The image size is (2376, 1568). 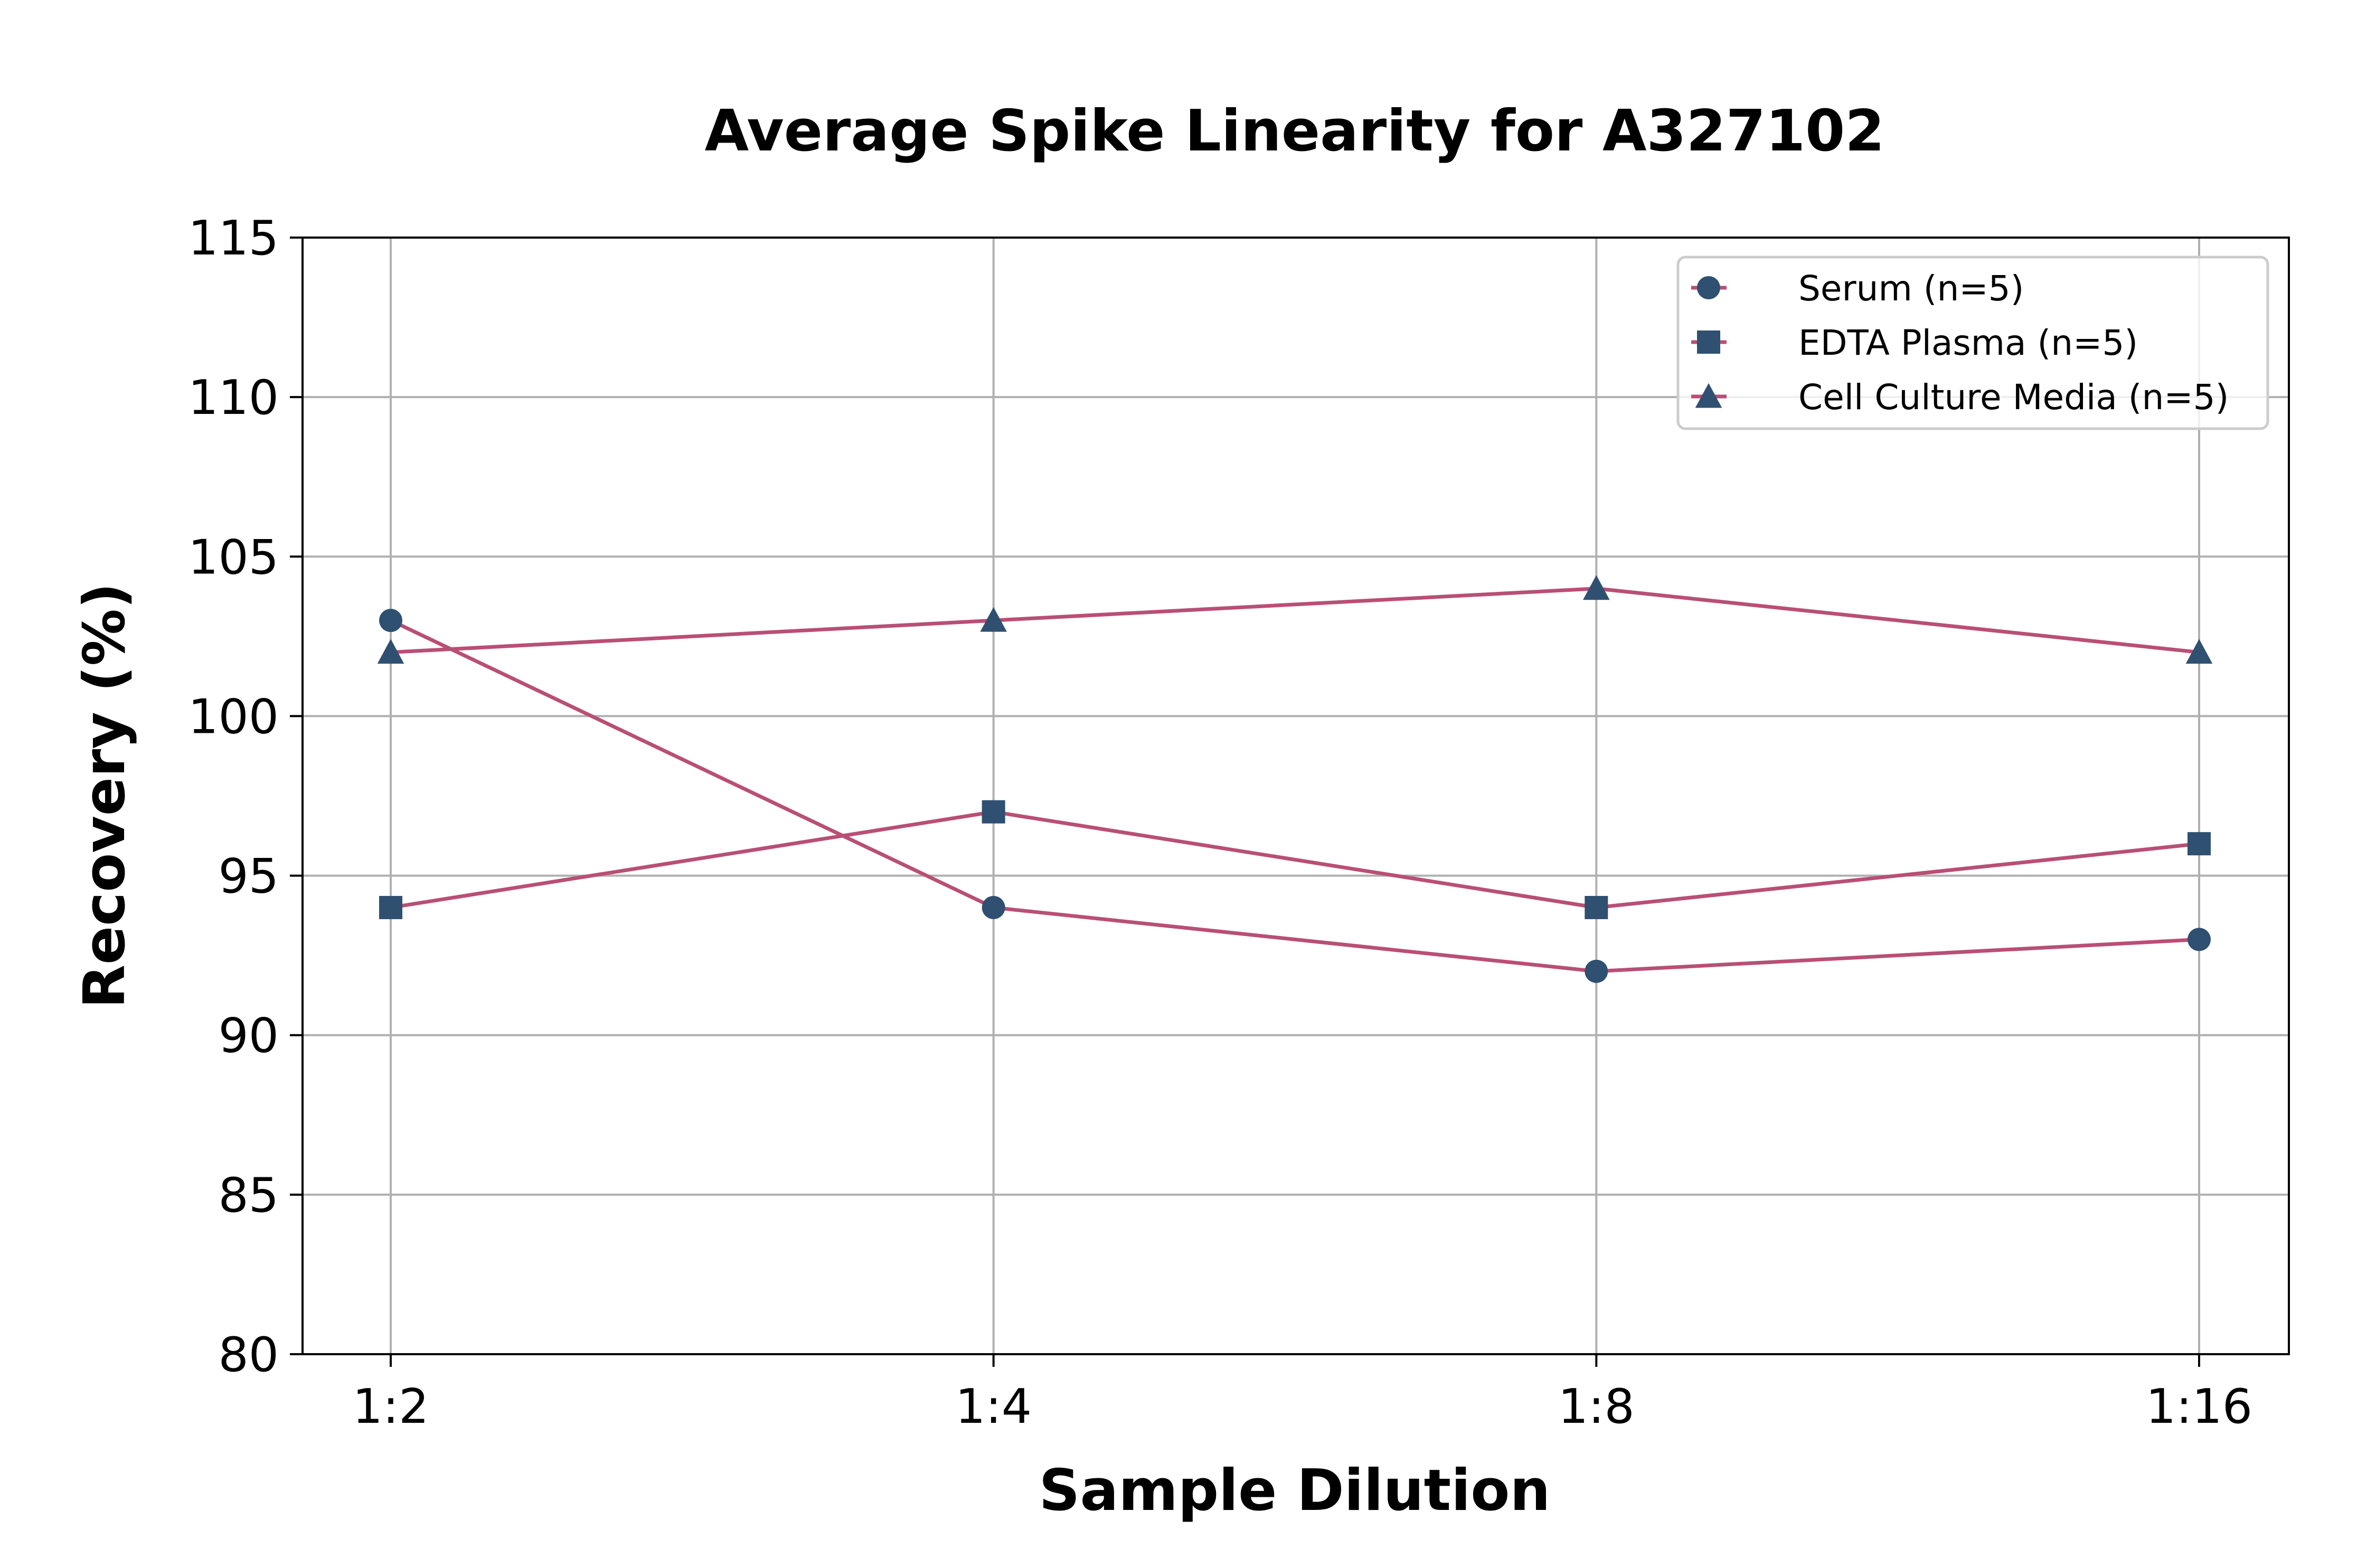 What do you see at coordinates (246, 797) in the screenshot?
I see `y-axis: 80 85 90 95 100 105 110 115` at bounding box center [246, 797].